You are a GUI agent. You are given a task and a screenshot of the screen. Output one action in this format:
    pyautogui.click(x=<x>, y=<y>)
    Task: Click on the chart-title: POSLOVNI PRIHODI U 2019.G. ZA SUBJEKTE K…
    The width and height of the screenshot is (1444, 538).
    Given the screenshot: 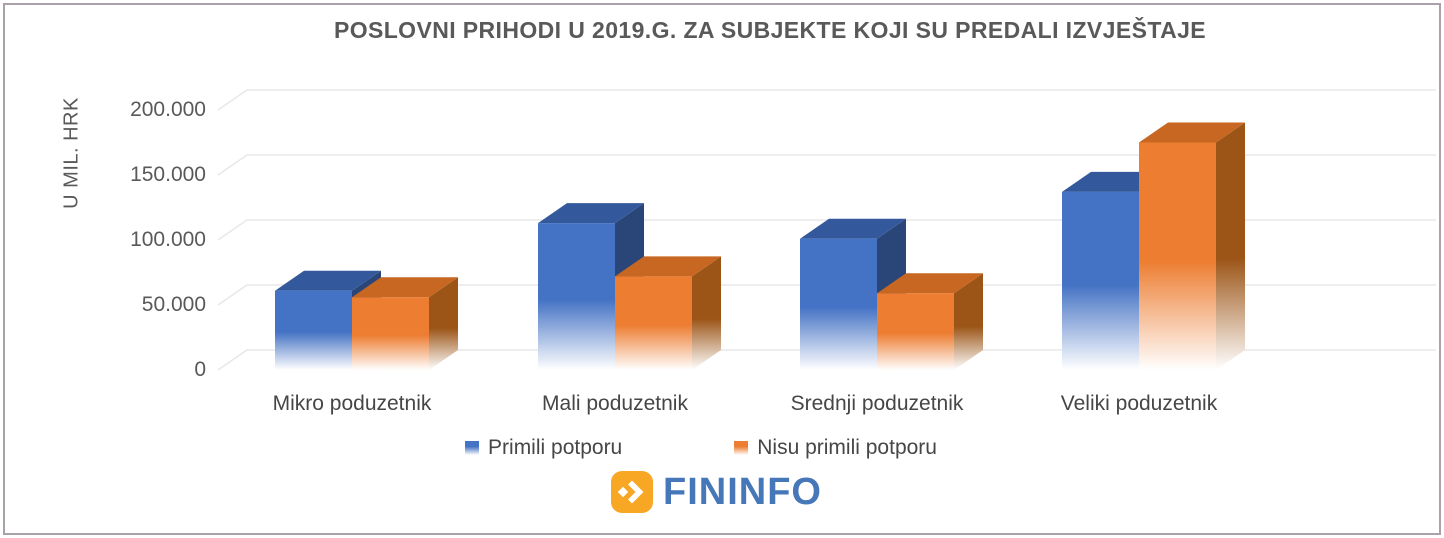 What is the action you would take?
    pyautogui.click(x=770, y=30)
    